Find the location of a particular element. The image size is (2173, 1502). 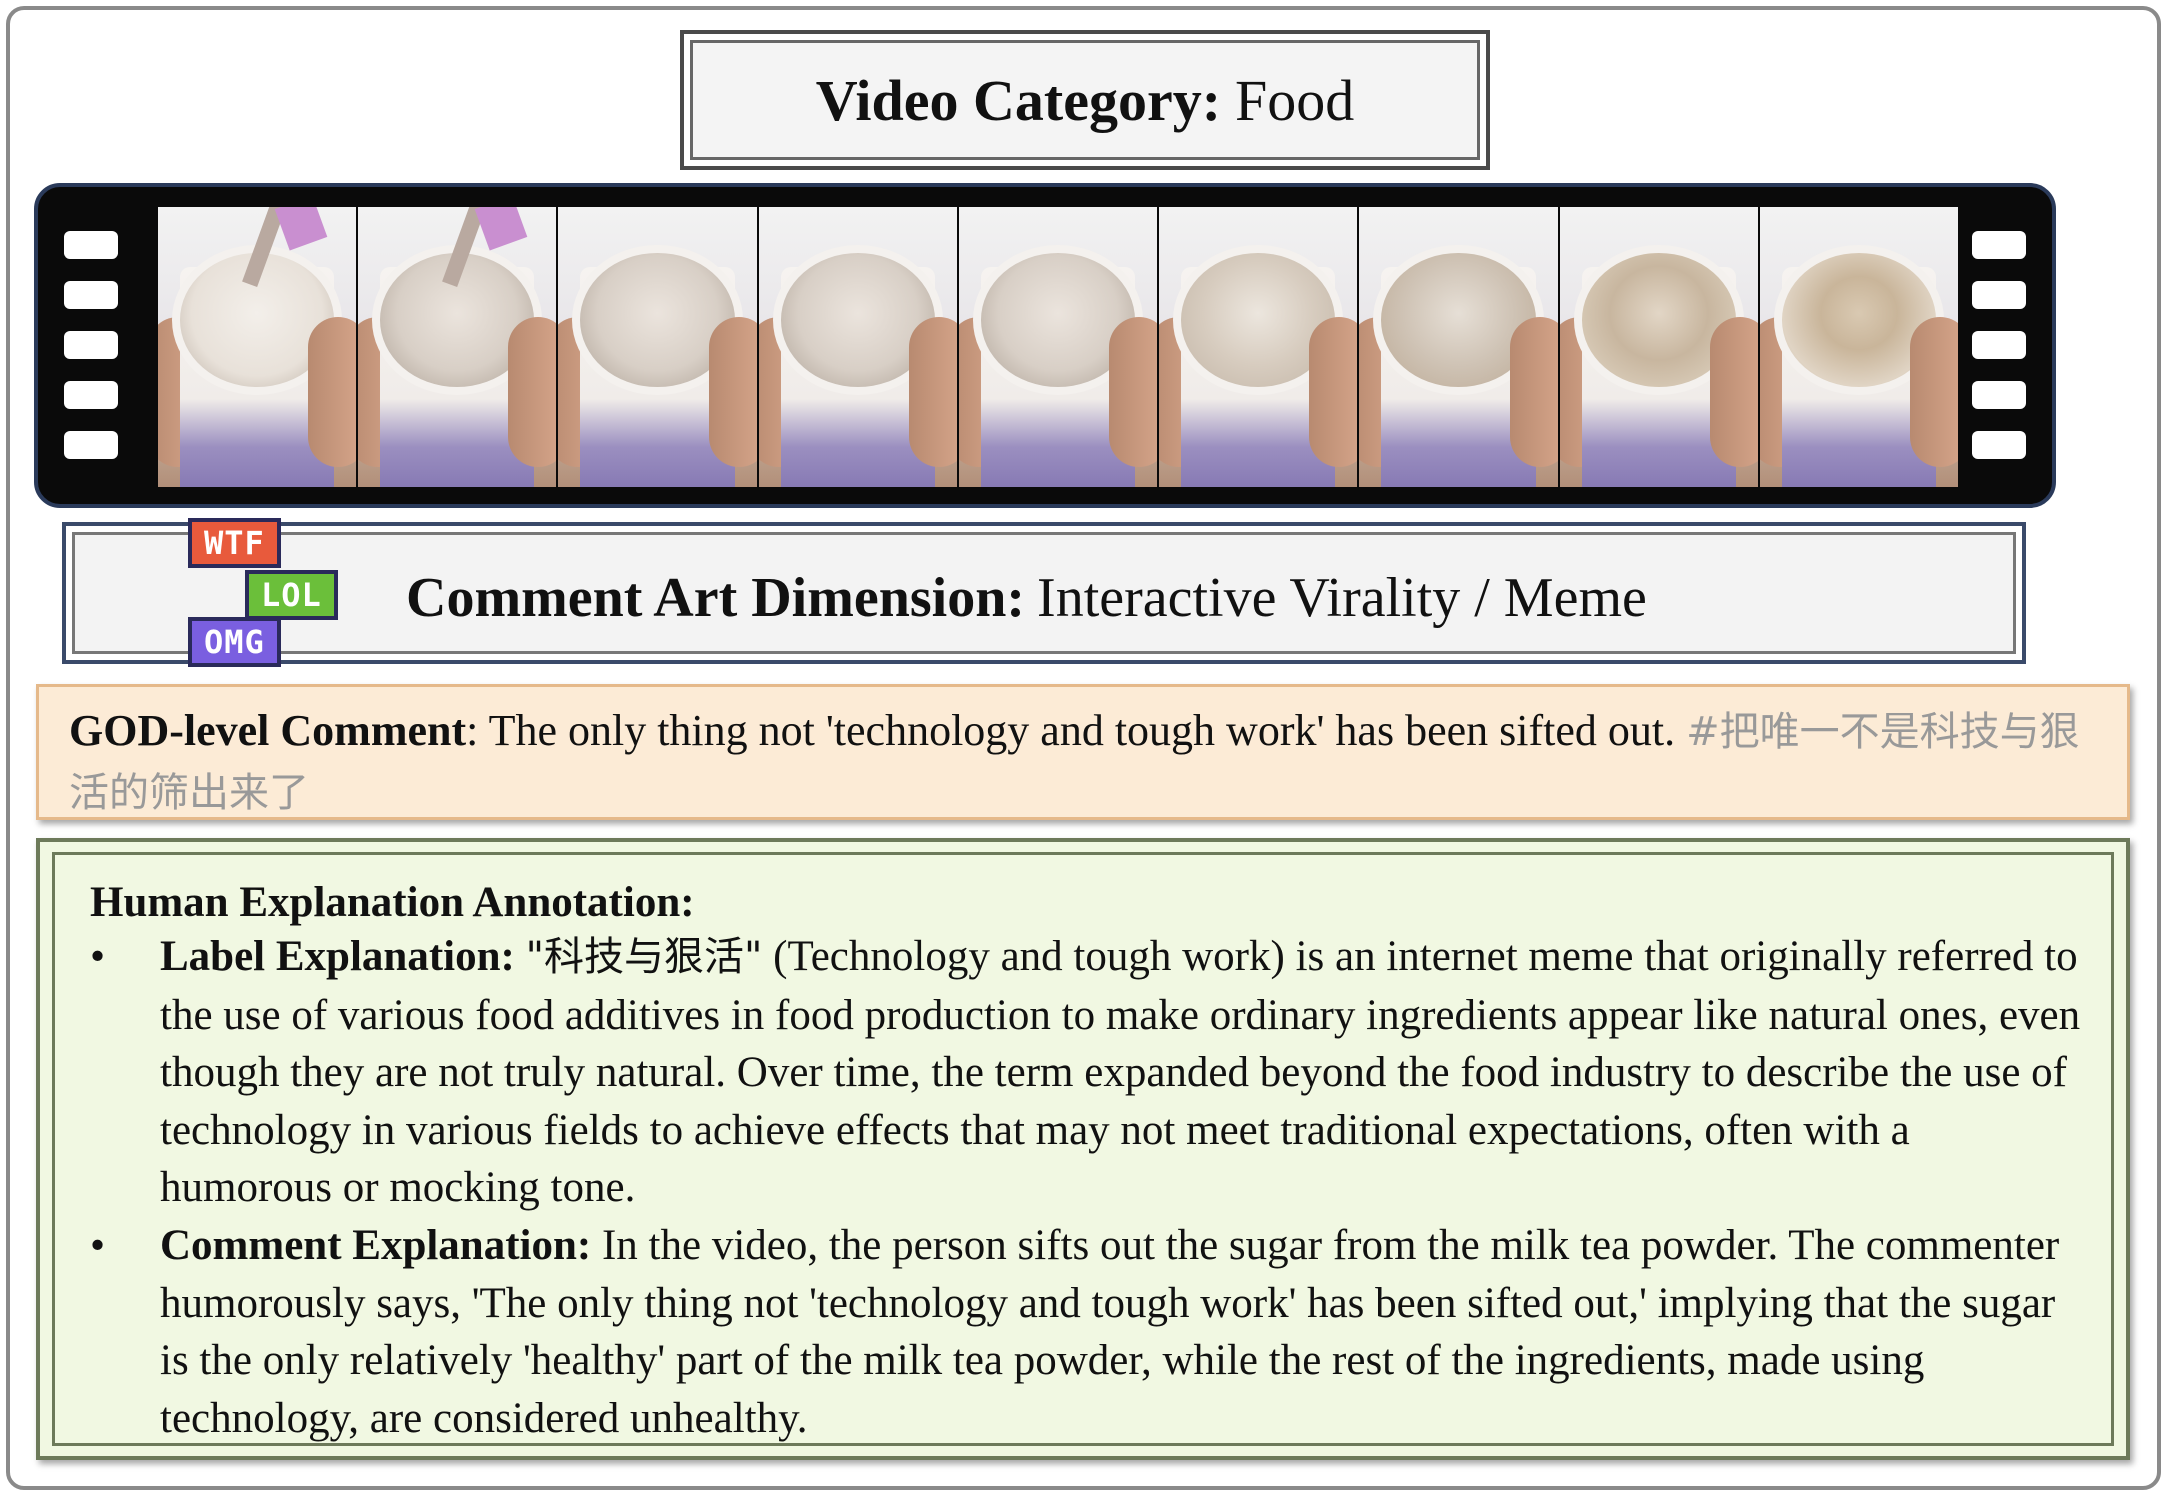

label-explanation-label: Label Explanation: is located at coordinates (337, 956).